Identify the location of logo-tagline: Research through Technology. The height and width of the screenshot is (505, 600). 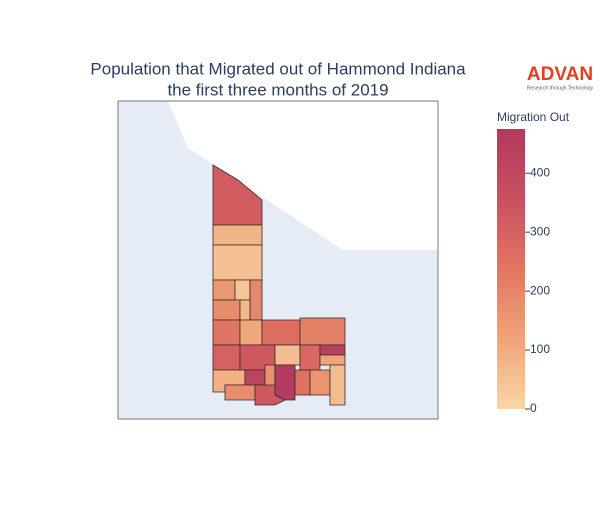
(560, 88).